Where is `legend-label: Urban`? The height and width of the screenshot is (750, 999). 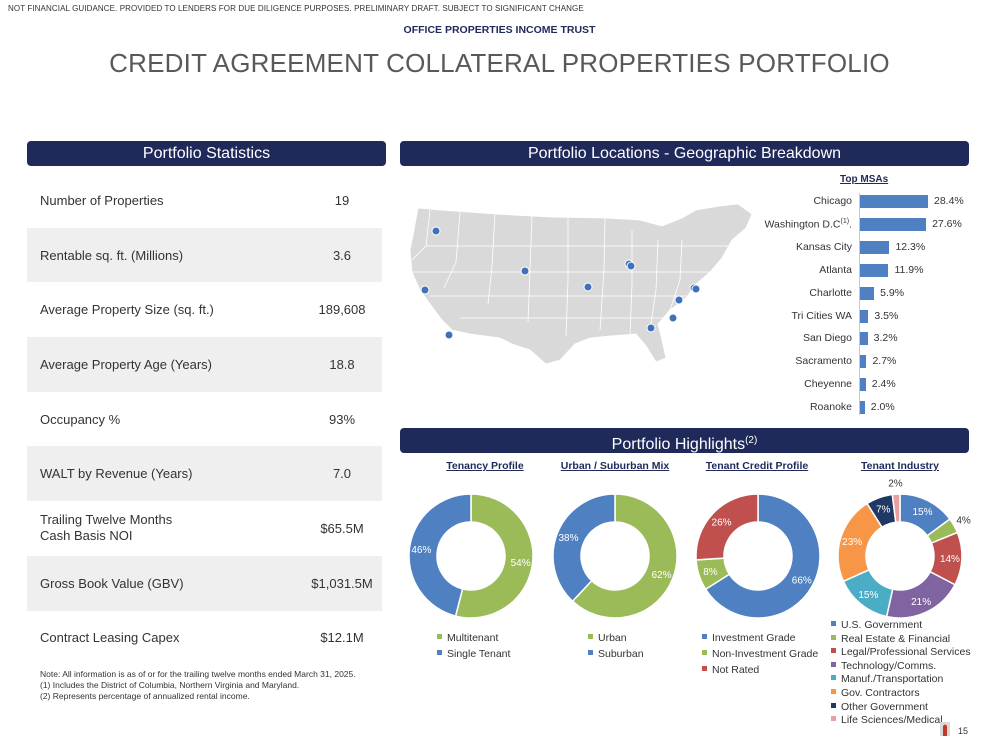 legend-label: Urban is located at coordinates (612, 638).